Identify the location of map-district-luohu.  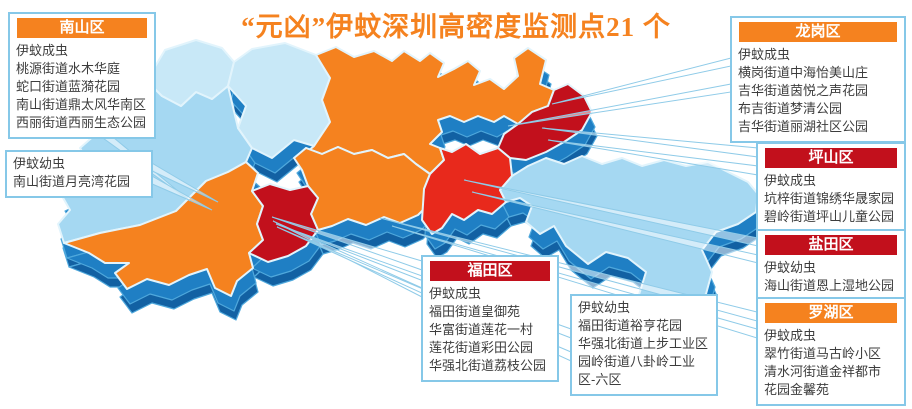
(362, 188).